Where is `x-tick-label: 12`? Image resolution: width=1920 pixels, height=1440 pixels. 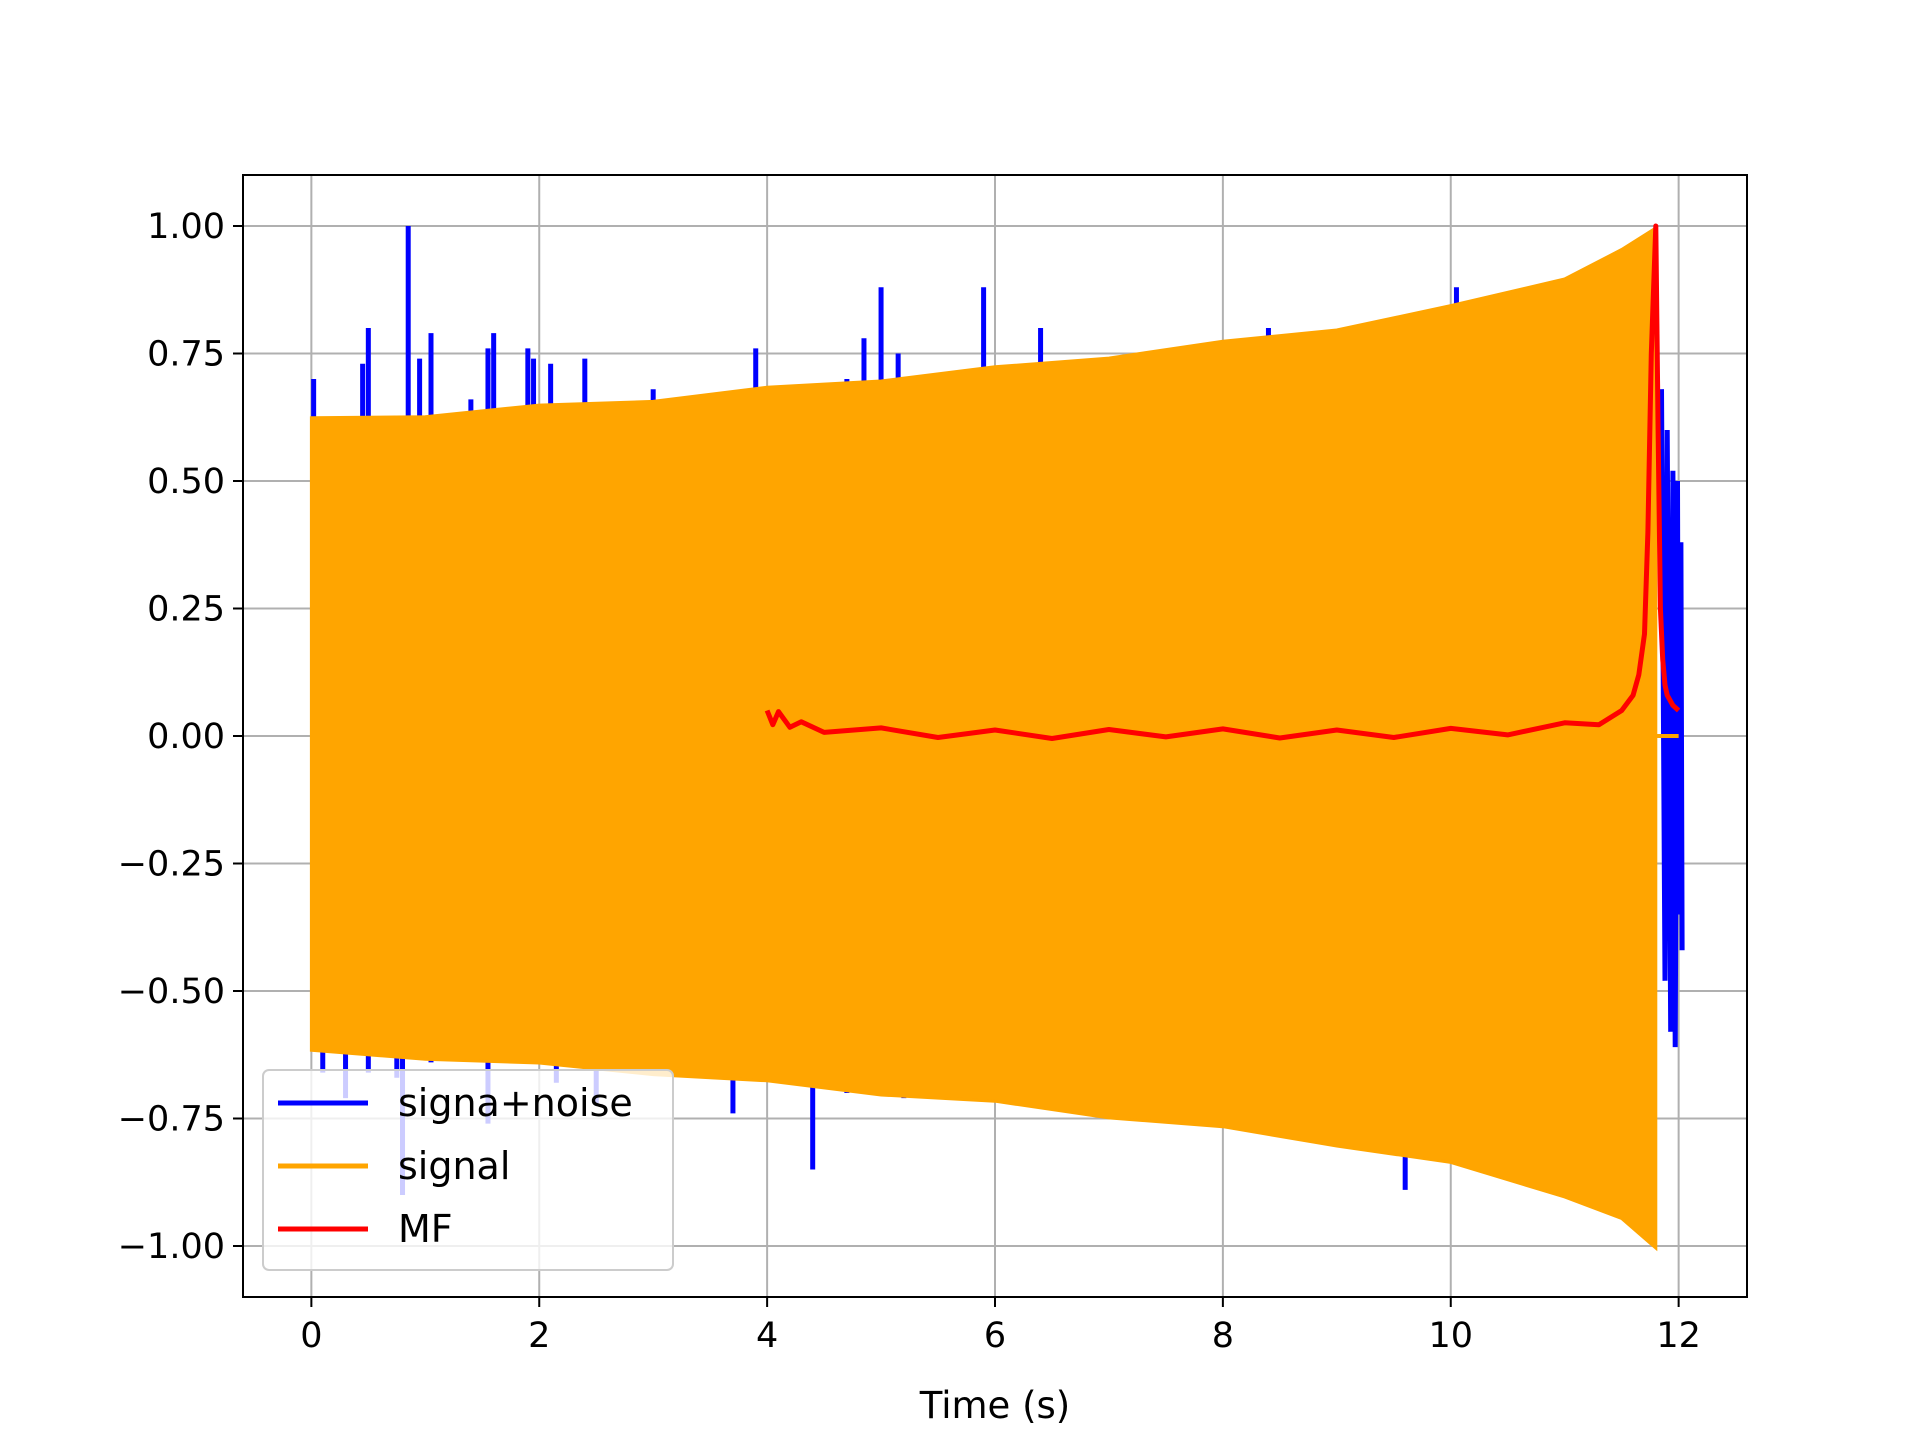 x-tick-label: 12 is located at coordinates (1678, 1336).